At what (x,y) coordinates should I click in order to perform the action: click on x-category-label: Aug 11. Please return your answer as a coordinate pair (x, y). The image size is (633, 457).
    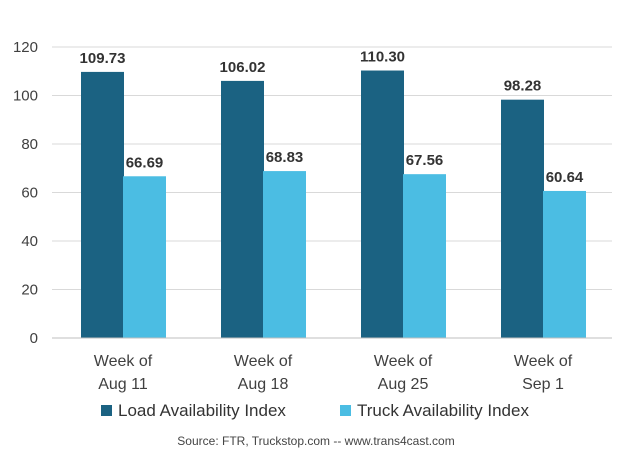
    Looking at the image, I should click on (123, 384).